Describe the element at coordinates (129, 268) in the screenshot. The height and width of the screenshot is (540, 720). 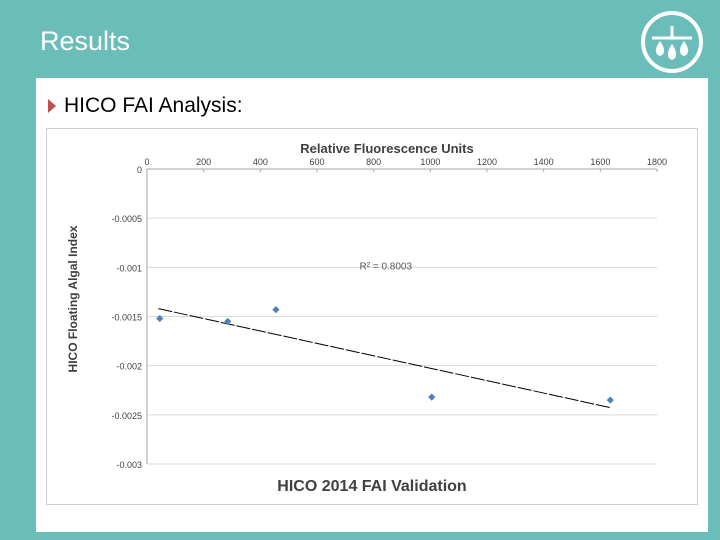
I see `y-tick-label: -0.001` at that location.